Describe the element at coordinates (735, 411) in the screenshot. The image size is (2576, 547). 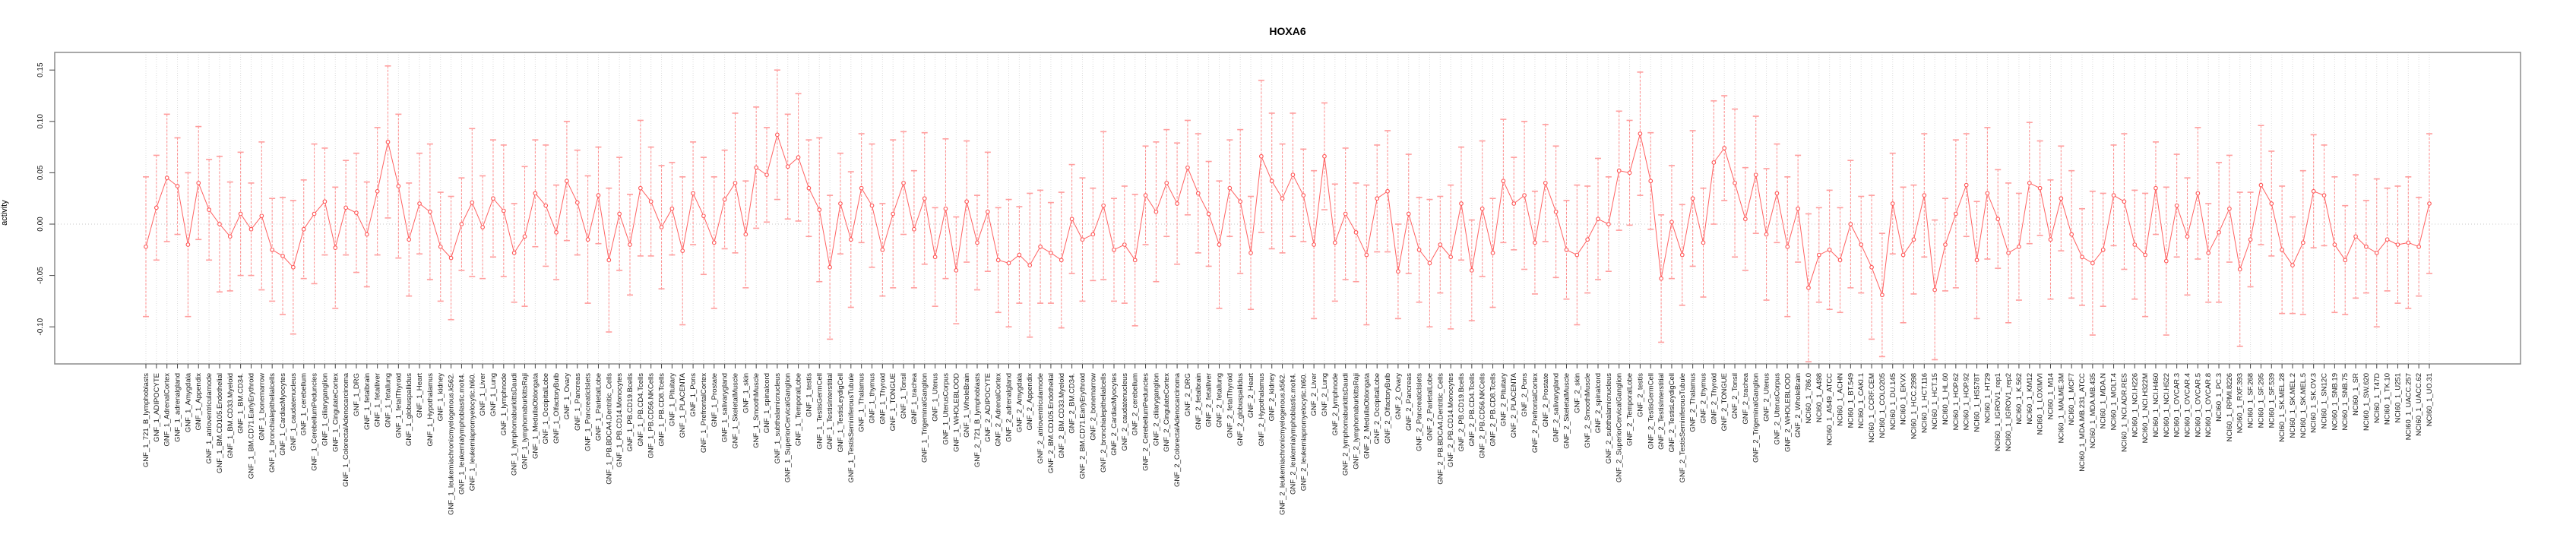
I see `category-label: GNF_1_SkeletalMuscle` at that location.